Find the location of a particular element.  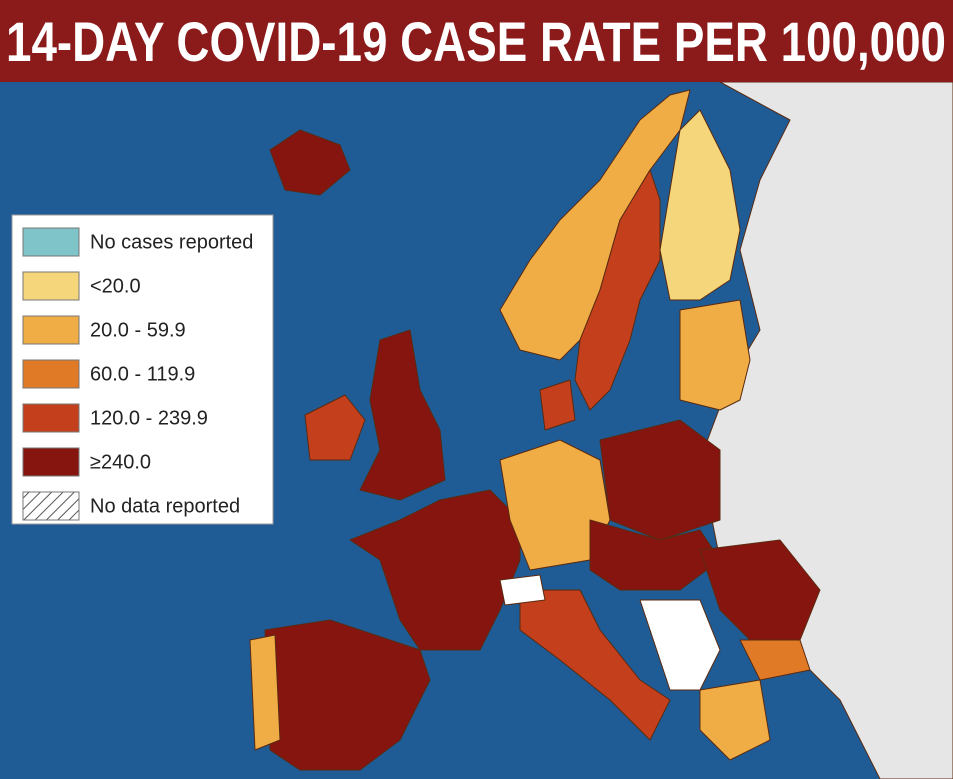

finland is located at coordinates (700, 205).